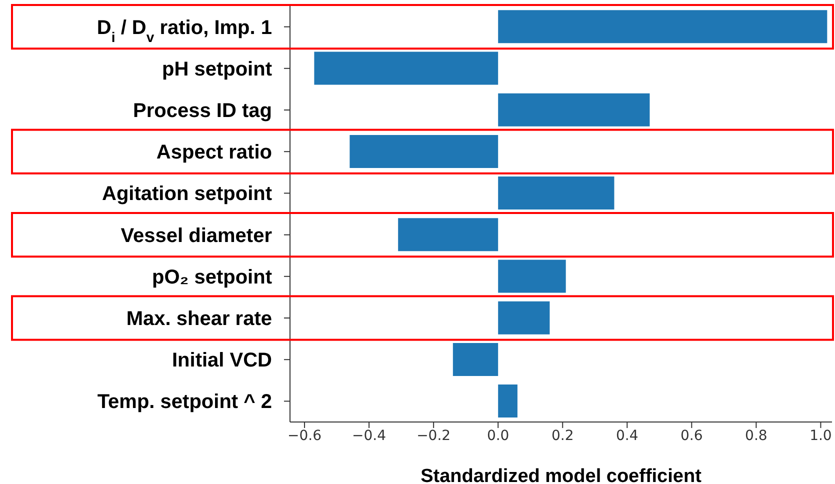 The height and width of the screenshot is (484, 835). Describe the element at coordinates (433, 436) in the screenshot. I see `x-tick-label: −0.2` at that location.